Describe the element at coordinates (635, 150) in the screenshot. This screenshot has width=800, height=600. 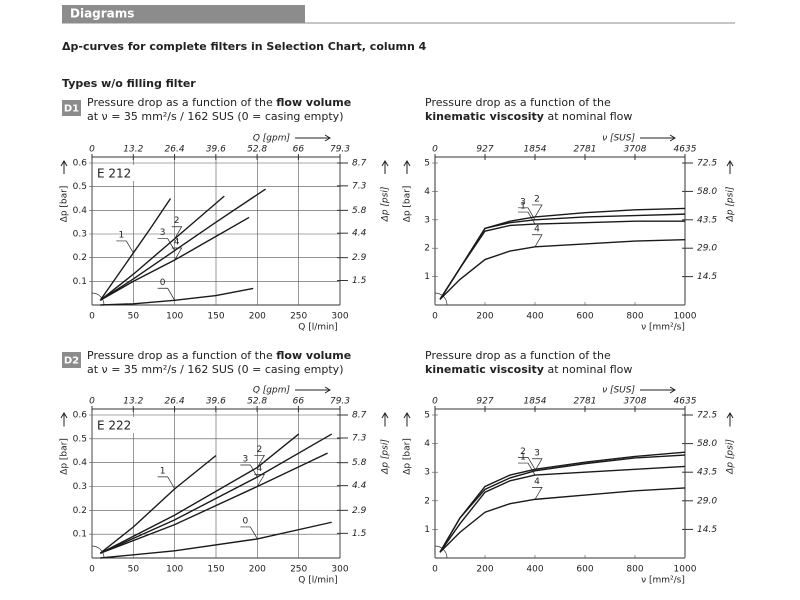
I see `x2-tick-label: 3708` at that location.